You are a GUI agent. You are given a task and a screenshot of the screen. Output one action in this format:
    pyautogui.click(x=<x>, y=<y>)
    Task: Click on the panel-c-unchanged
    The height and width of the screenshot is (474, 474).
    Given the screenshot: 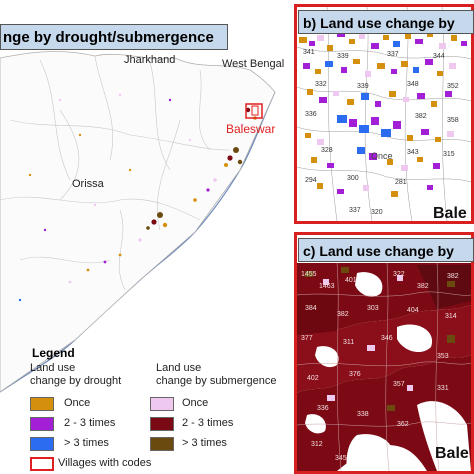 What is the action you would take?
    pyautogui.click(x=388, y=371)
    